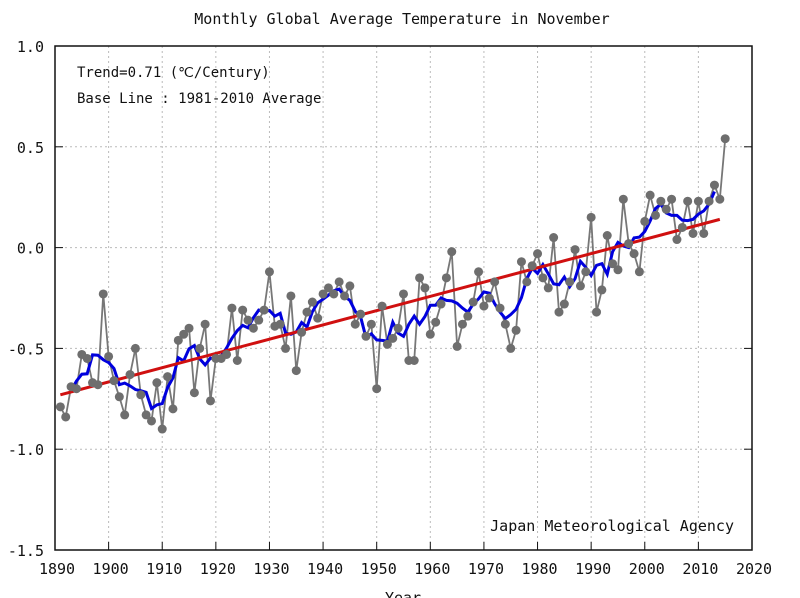 The width and height of the screenshot is (800, 598). I want to click on baseline-annotation: Base Line : 1981-2010 Average, so click(199, 99).